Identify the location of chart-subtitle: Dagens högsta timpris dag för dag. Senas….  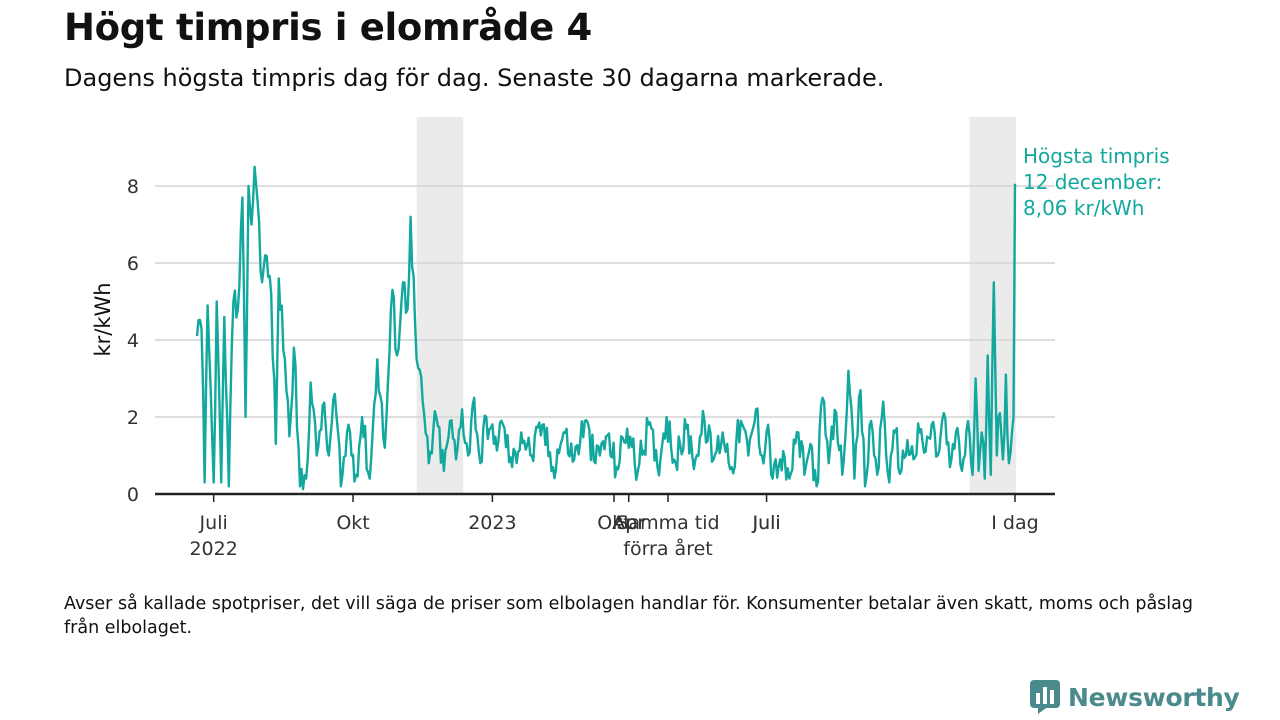
(474, 78).